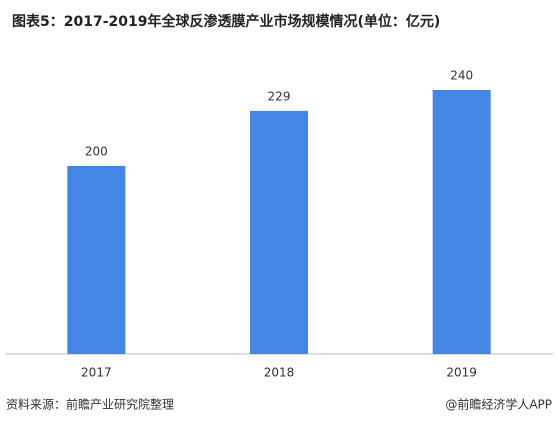  Describe the element at coordinates (96, 373) in the screenshot. I see `x-tick-label: 2017` at that location.